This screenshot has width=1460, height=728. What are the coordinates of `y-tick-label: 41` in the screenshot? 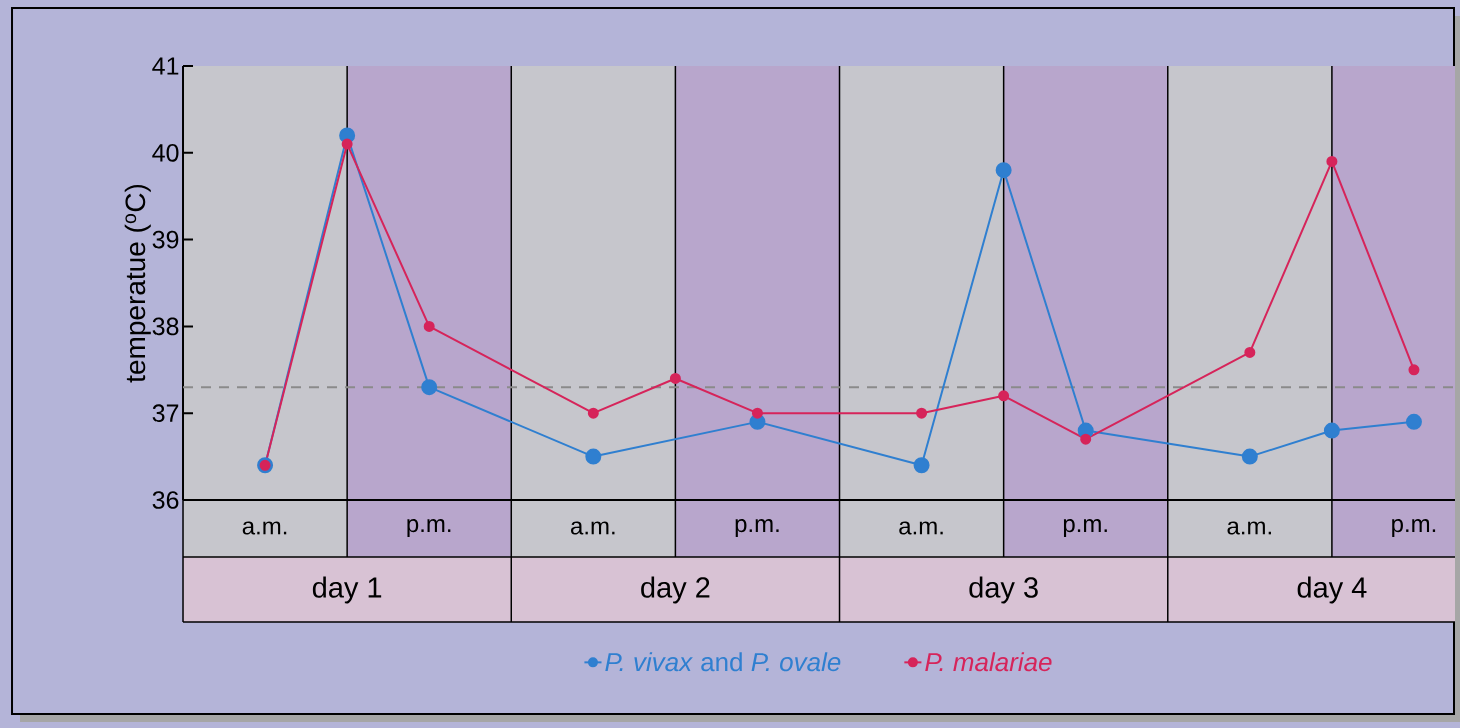 It's located at (165, 66).